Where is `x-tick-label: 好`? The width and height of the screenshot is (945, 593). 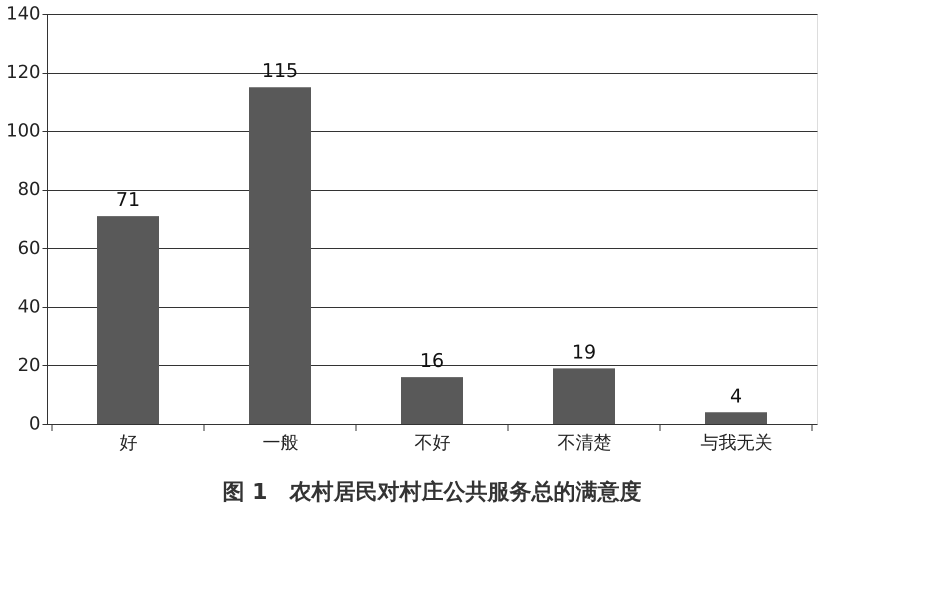
x-tick-label: 好 is located at coordinates (129, 443).